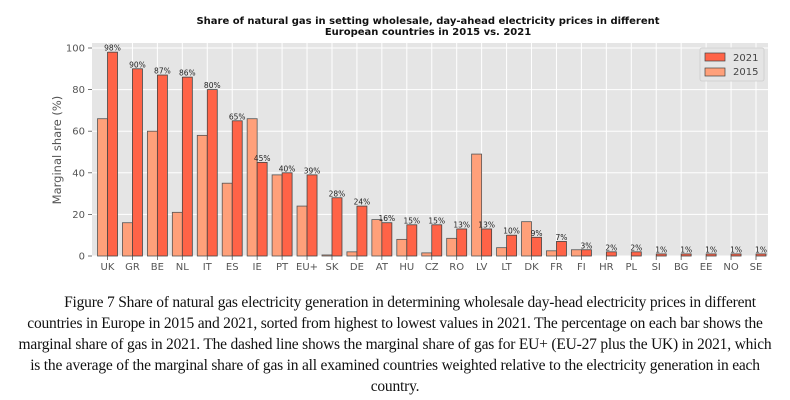  What do you see at coordinates (581, 267) in the screenshot?
I see `x-tick-label-FI: FI` at bounding box center [581, 267].